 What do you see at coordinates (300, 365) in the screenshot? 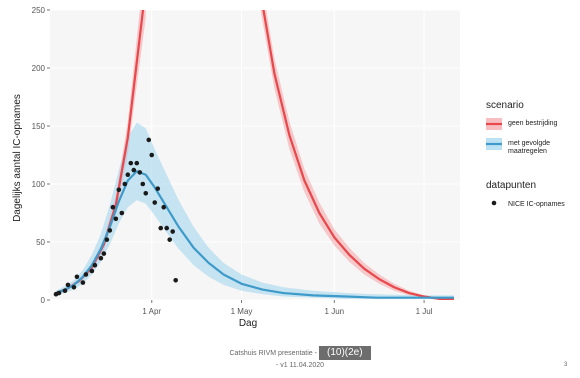
I see `footer-line-2: - v1 11.04.2020` at bounding box center [300, 365].